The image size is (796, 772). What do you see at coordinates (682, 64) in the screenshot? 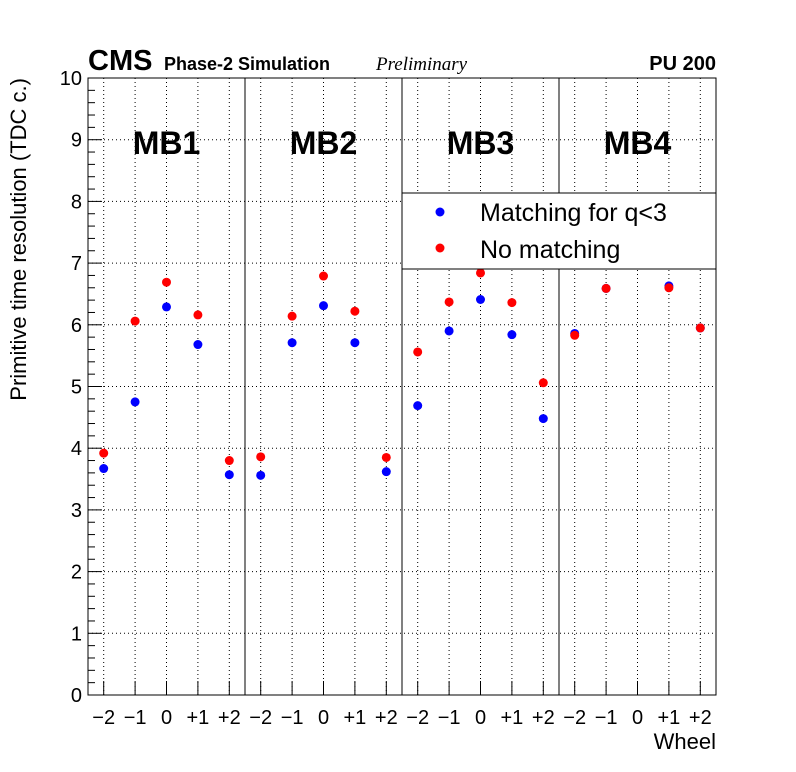
I see `pileup-label: PU 200` at bounding box center [682, 64].